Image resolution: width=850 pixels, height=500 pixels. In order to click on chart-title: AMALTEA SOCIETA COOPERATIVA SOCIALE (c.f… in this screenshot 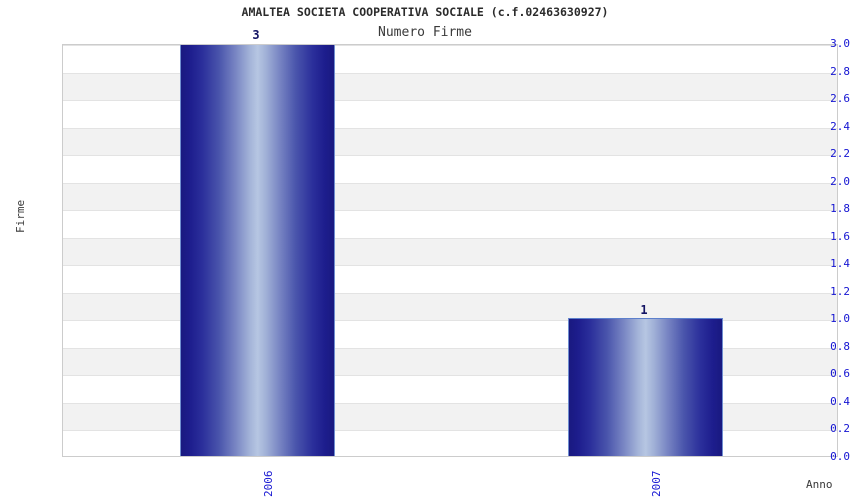, I will do `click(425, 12)`.